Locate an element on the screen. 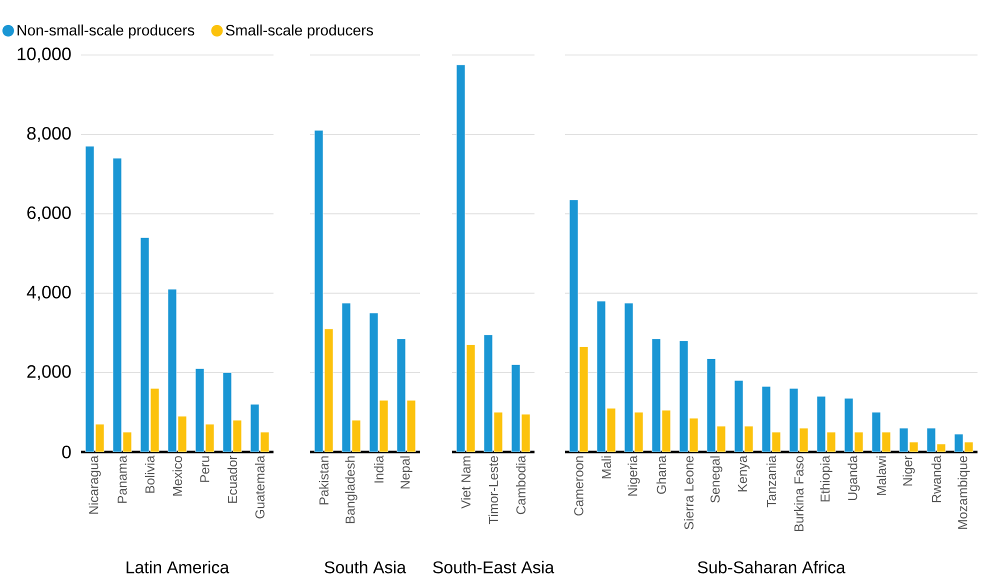 The image size is (999, 581). x-tick-label: Rwanda is located at coordinates (936, 479).